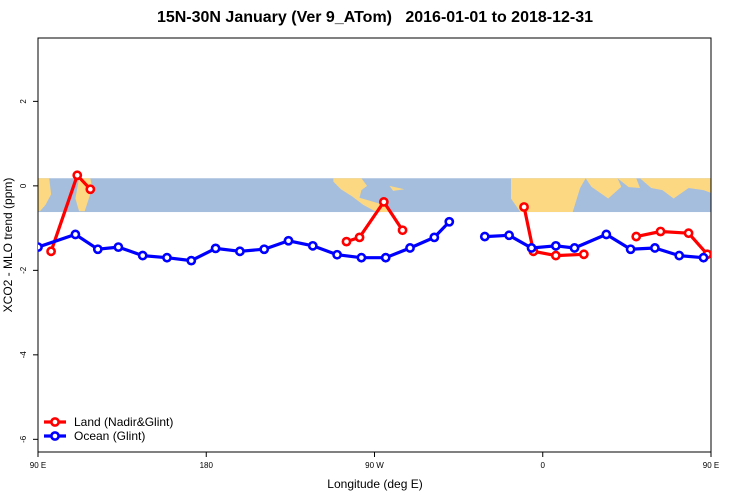 The width and height of the screenshot is (750, 500). Describe the element at coordinates (23, 101) in the screenshot. I see `y-tick-label: 2` at that location.